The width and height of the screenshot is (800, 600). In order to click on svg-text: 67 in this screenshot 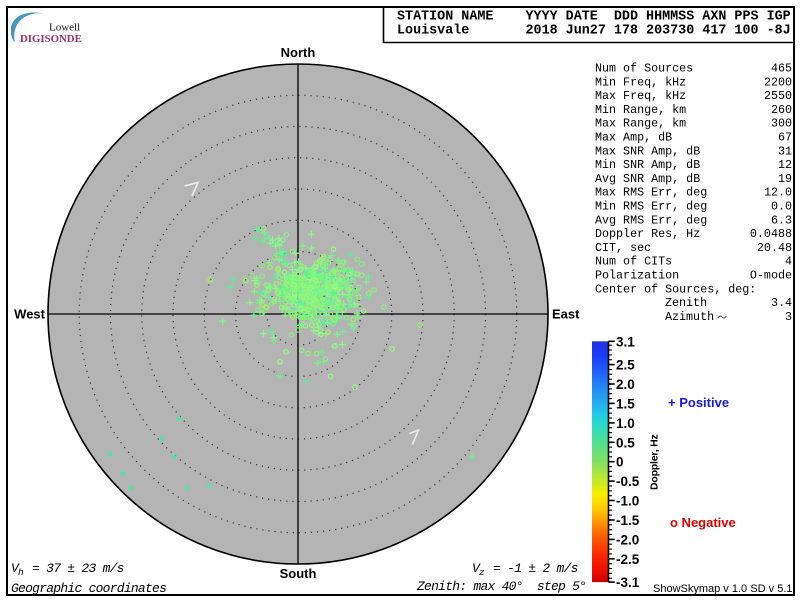, I will do `click(785, 138)`.